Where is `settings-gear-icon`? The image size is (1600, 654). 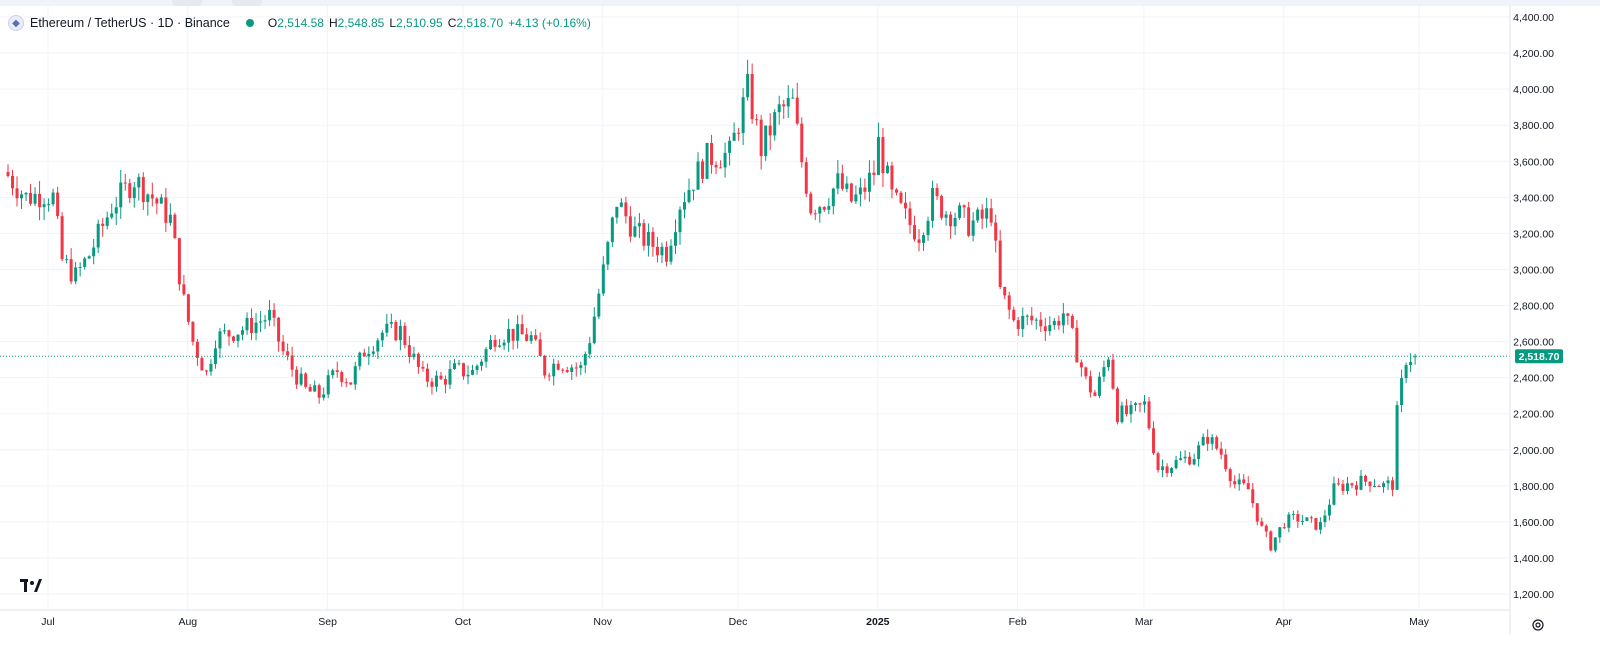 settings-gear-icon is located at coordinates (1538, 625).